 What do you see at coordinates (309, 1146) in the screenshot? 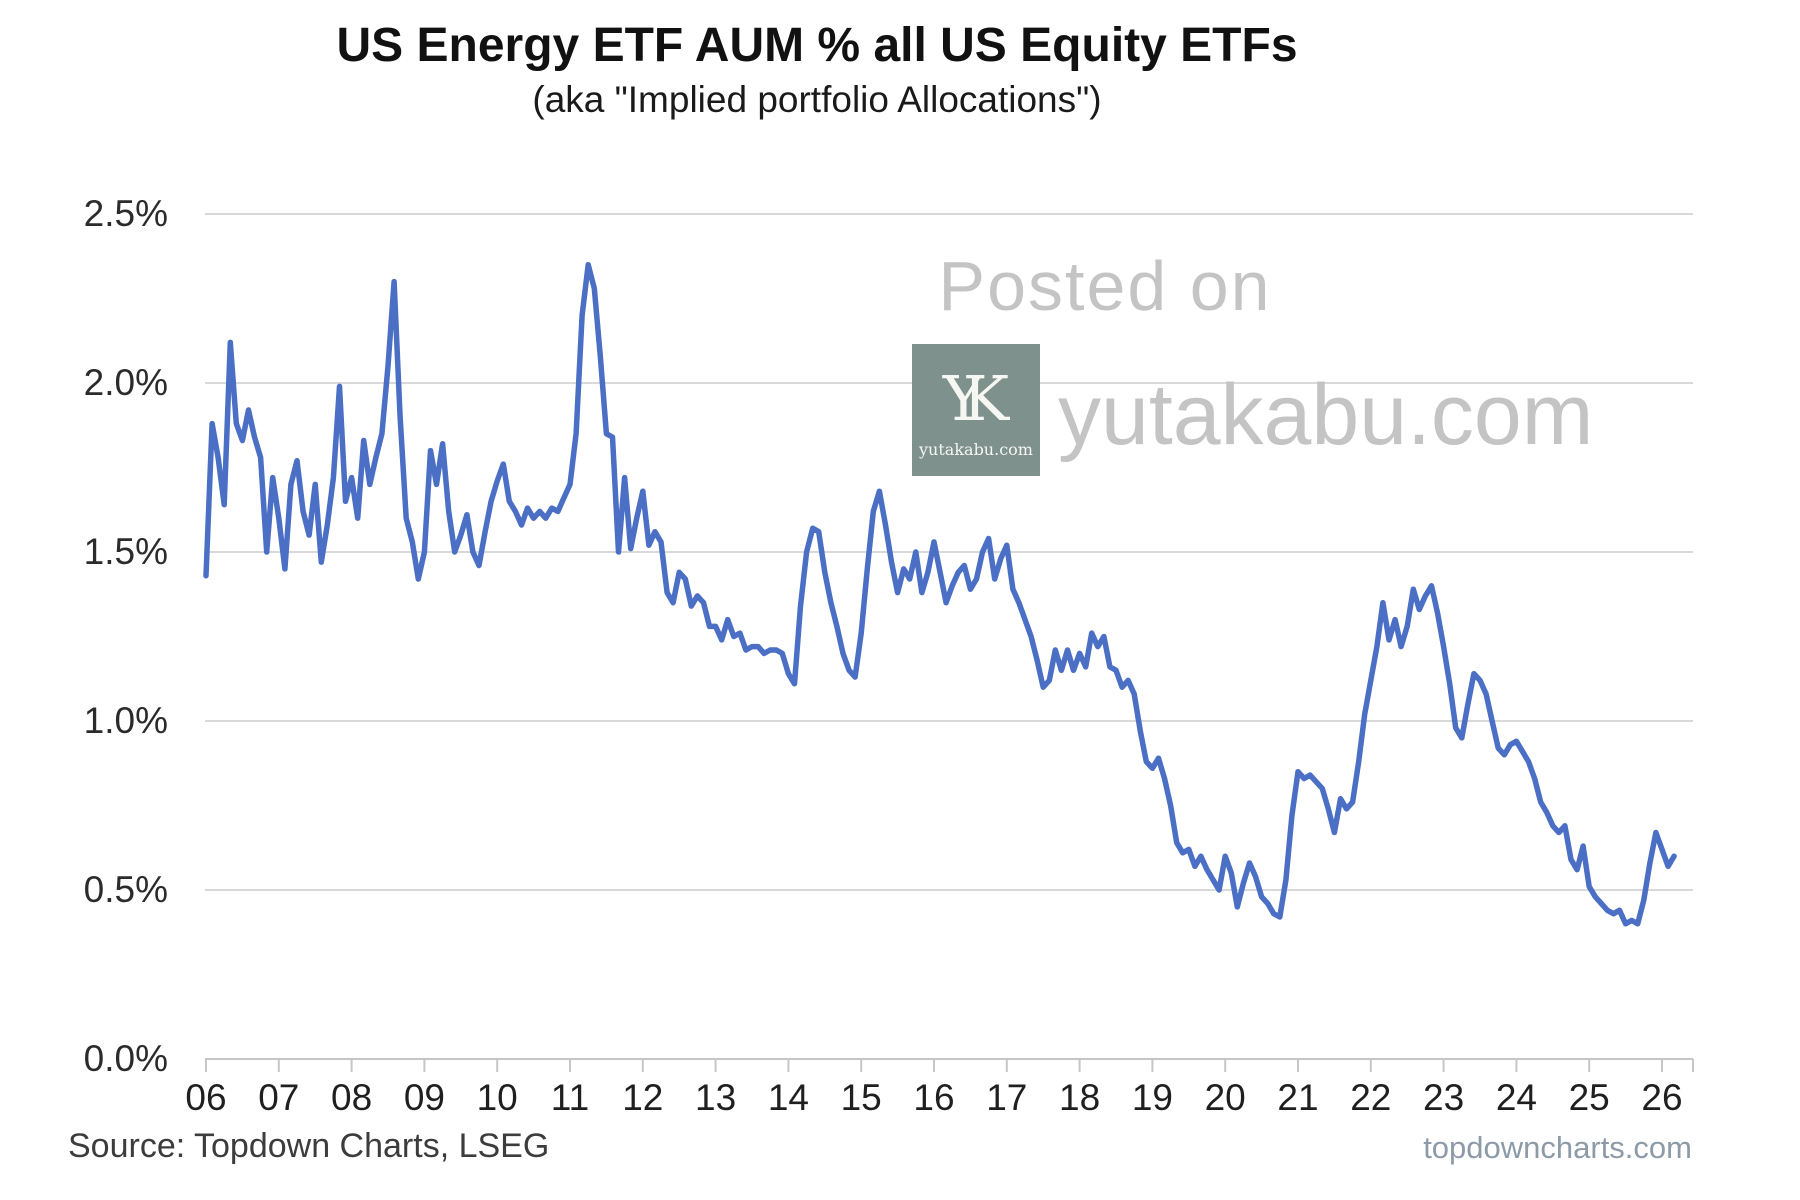
I see `source-note: Source: Topdown Charts, LSEG` at bounding box center [309, 1146].